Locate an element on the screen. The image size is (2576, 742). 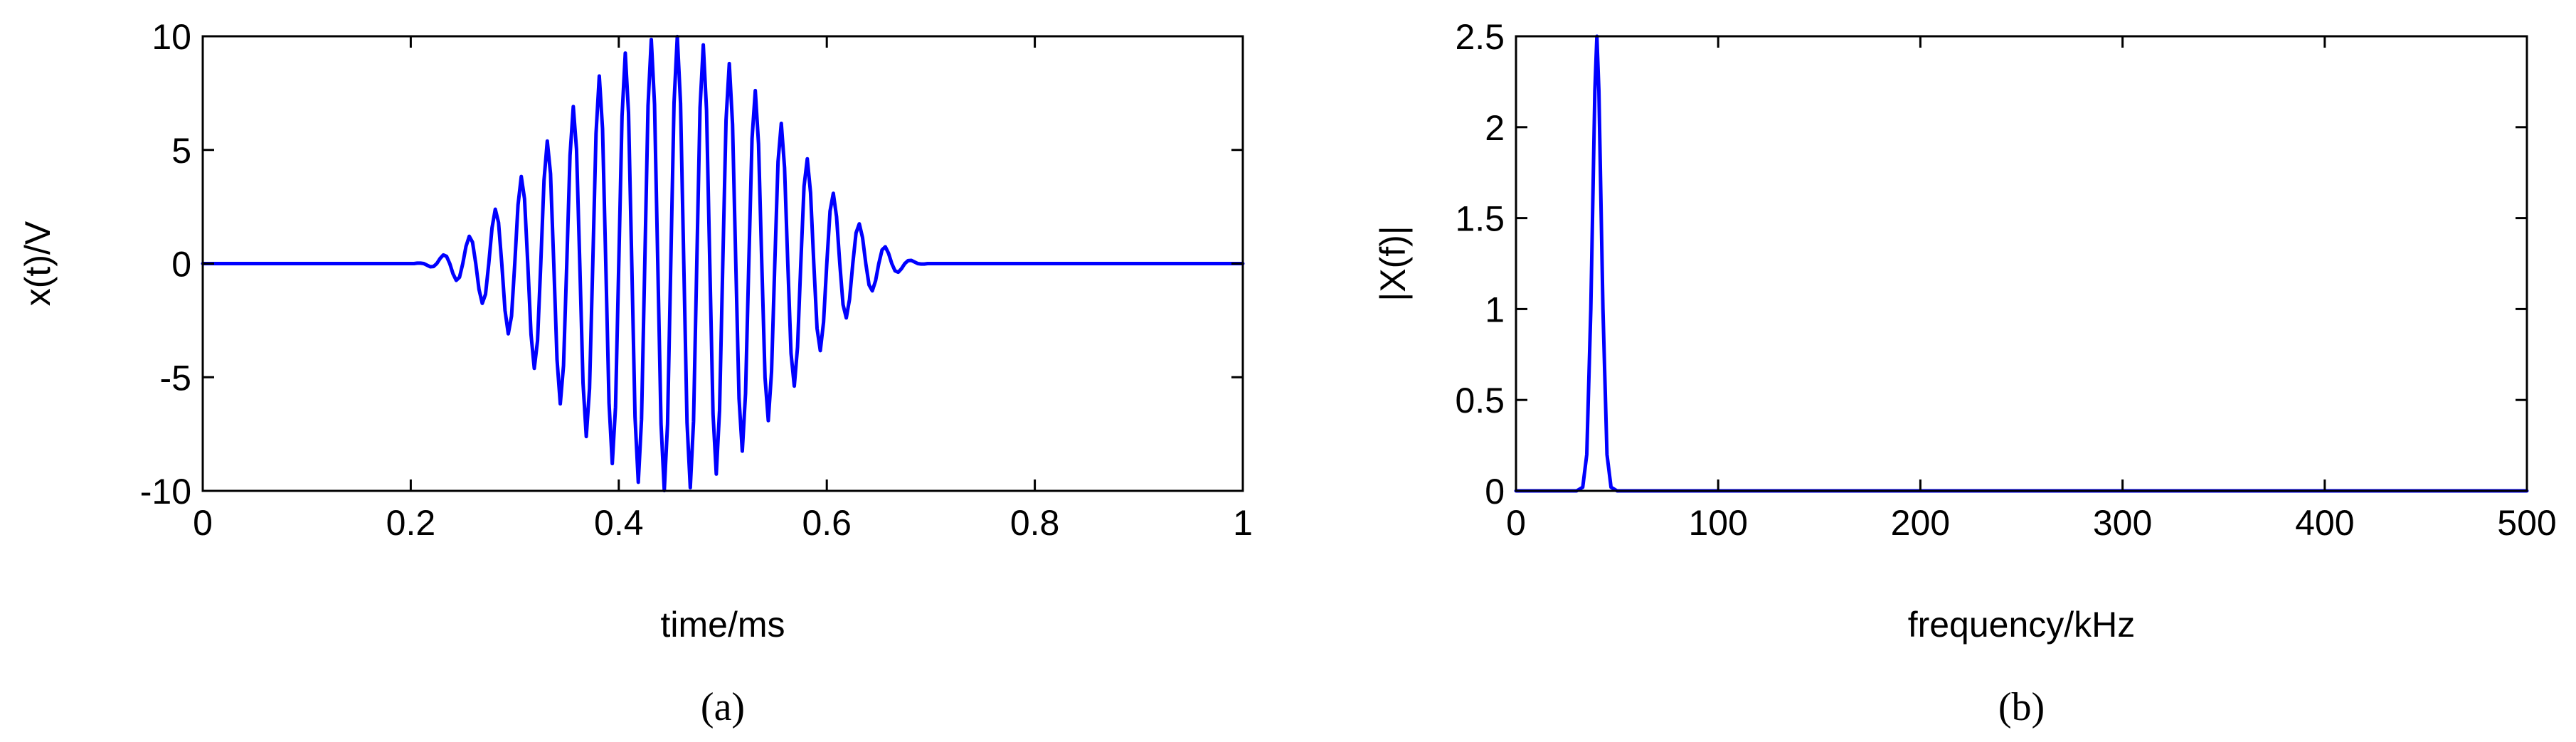
x-tick-label: 100 is located at coordinates (1717, 523).